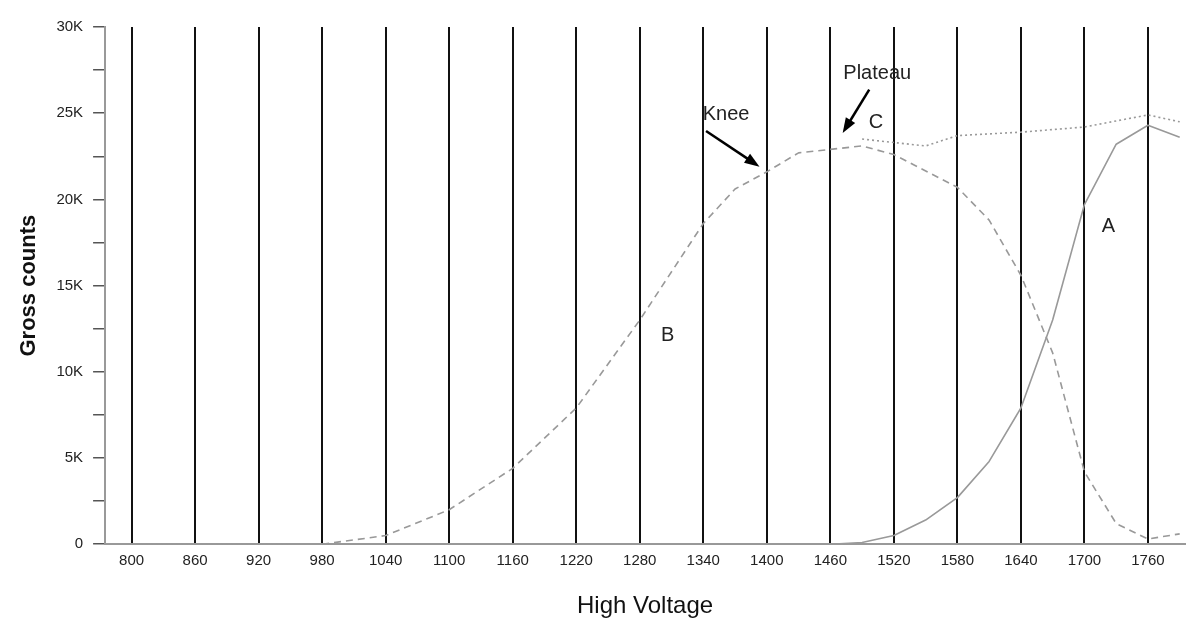 The width and height of the screenshot is (1201, 633). I want to click on y-tick-label: 10K, so click(70, 370).